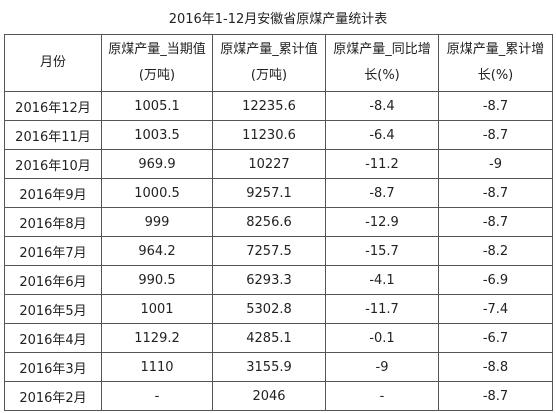 Image resolution: width=556 pixels, height=413 pixels. What do you see at coordinates (269, 193) in the screenshot?
I see `table-cell: 9257.1` at bounding box center [269, 193].